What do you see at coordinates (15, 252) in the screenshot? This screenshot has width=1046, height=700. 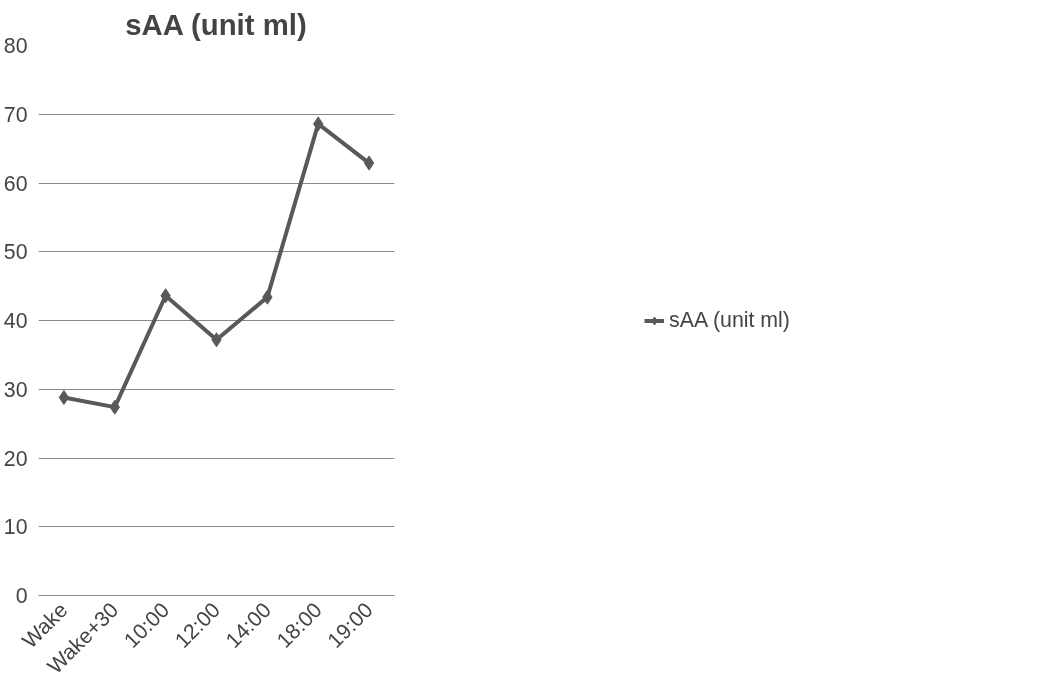 I see `y-tick-label: 50` at bounding box center [15, 252].